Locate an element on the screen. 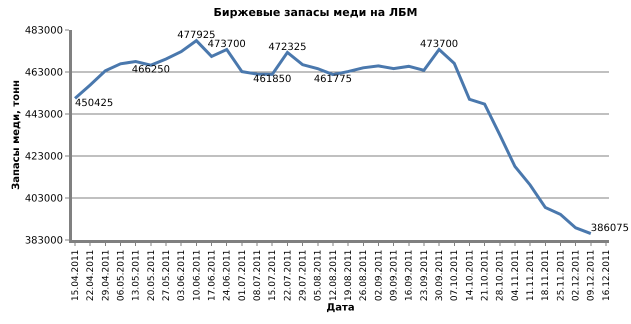  x-tick-label: 24.06.2011 is located at coordinates (227, 276).